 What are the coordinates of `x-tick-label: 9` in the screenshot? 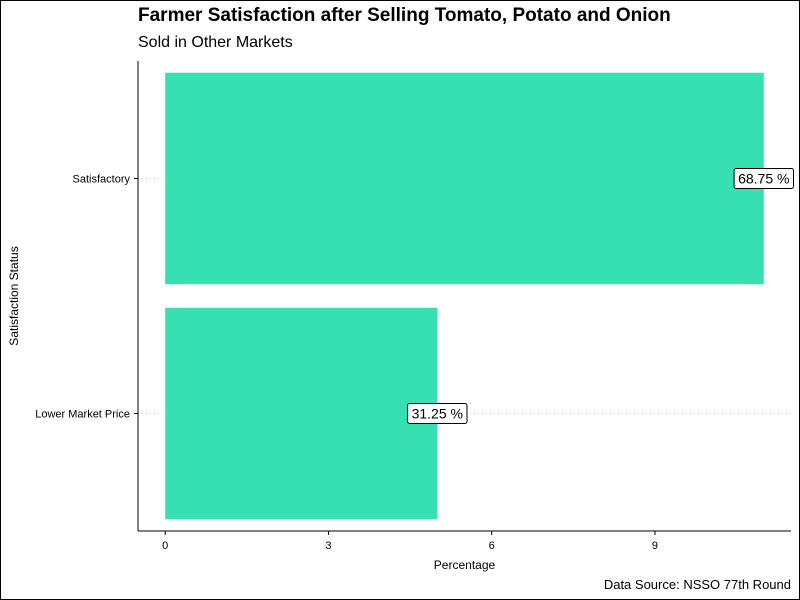 It's located at (655, 546).